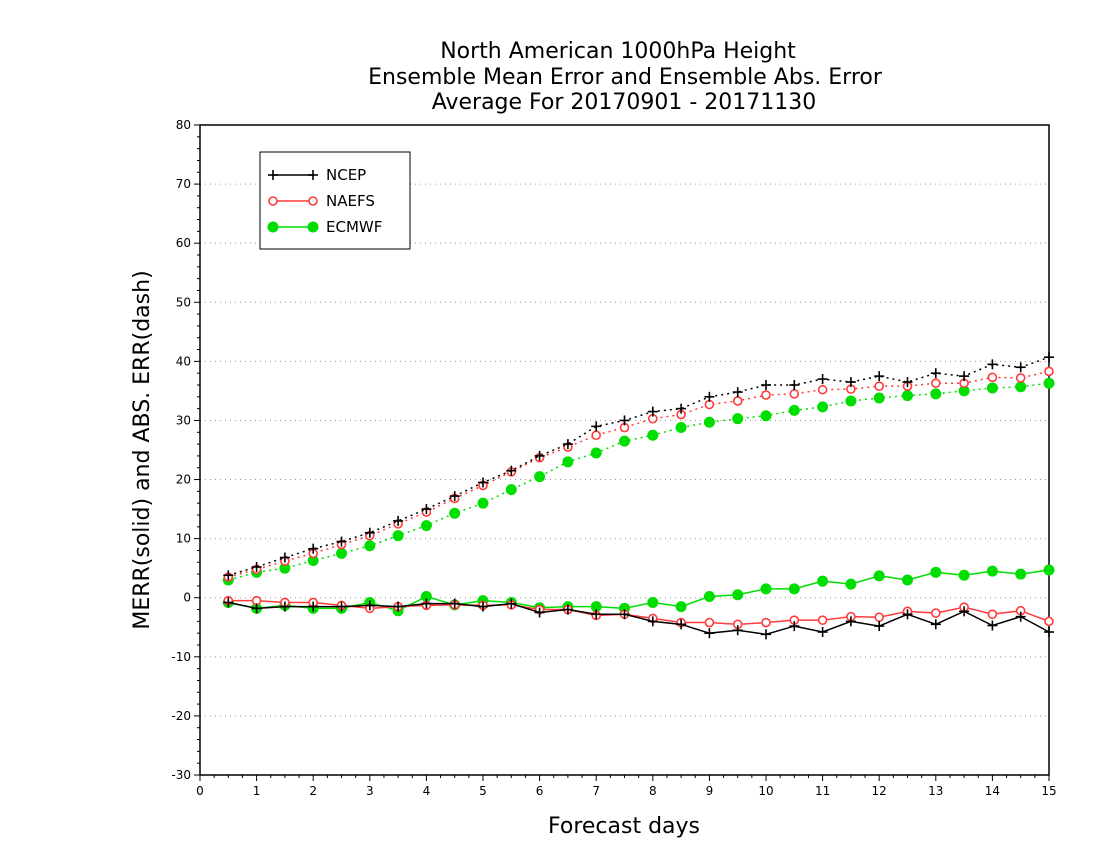 The height and width of the screenshot is (850, 1100). What do you see at coordinates (483, 791) in the screenshot?
I see `x-tick-label: 5` at bounding box center [483, 791].